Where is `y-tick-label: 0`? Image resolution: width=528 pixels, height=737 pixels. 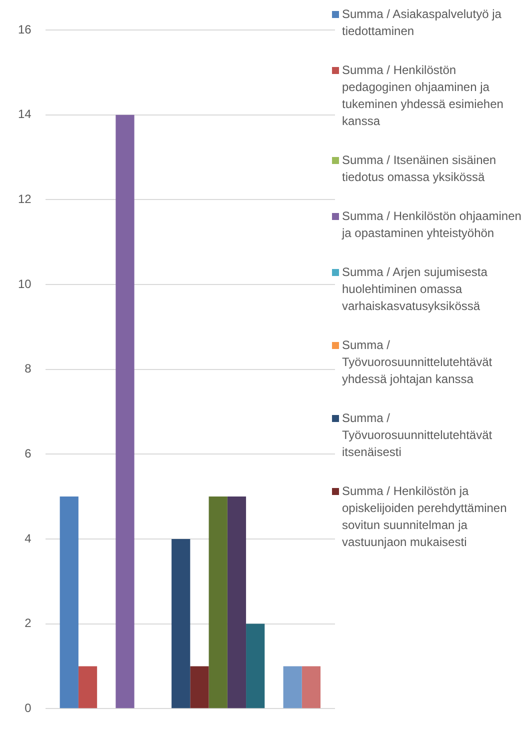 y-tick-label: 0 is located at coordinates (28, 707).